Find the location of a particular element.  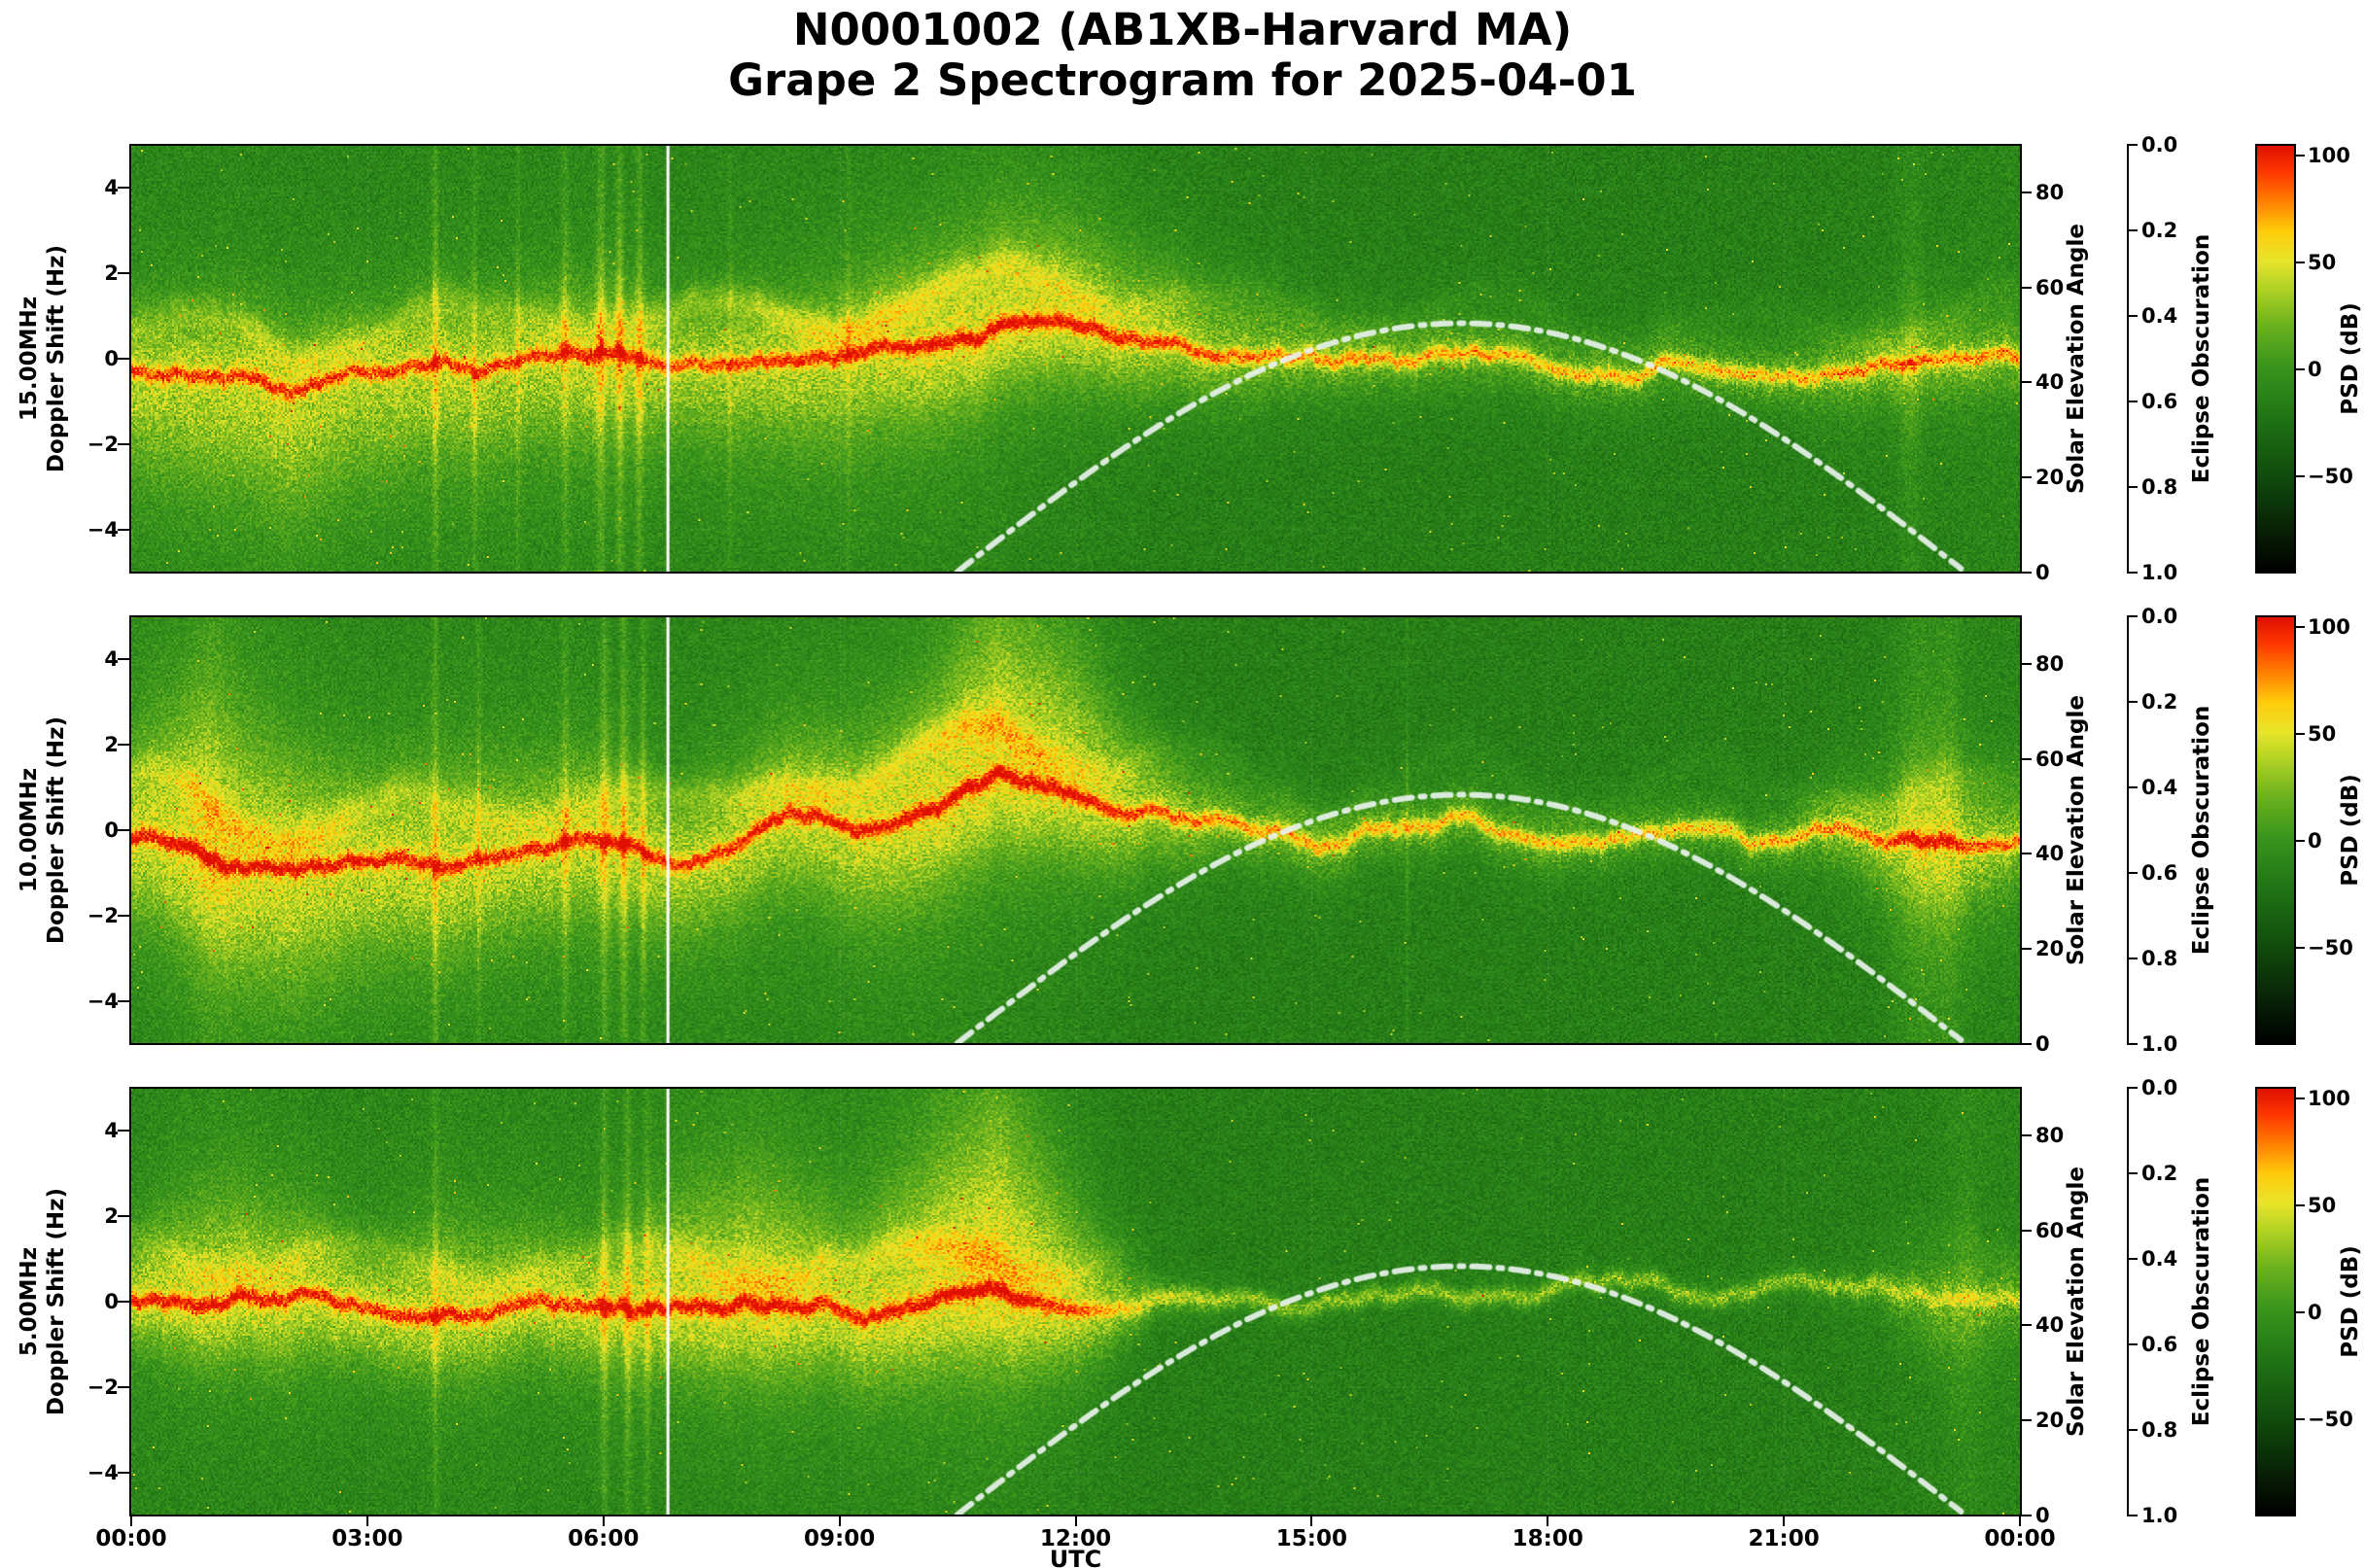

solar-elevation-axis-label: Solar Elevation Angle is located at coordinates (2076, 830).